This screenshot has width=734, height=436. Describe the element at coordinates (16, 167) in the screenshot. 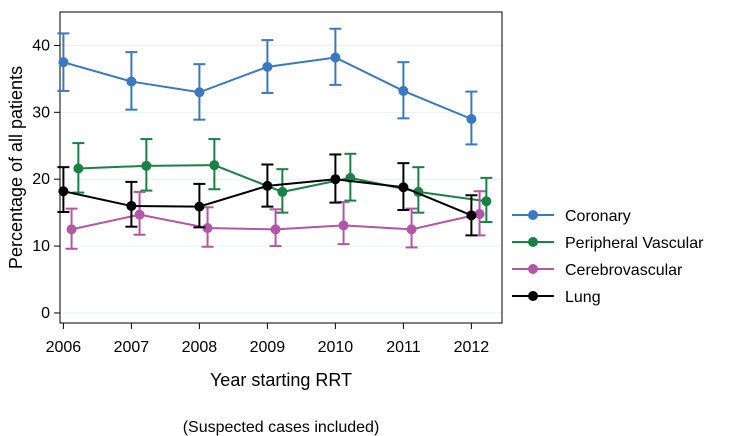

I see `y-axis-title: Percentage of all patients` at that location.